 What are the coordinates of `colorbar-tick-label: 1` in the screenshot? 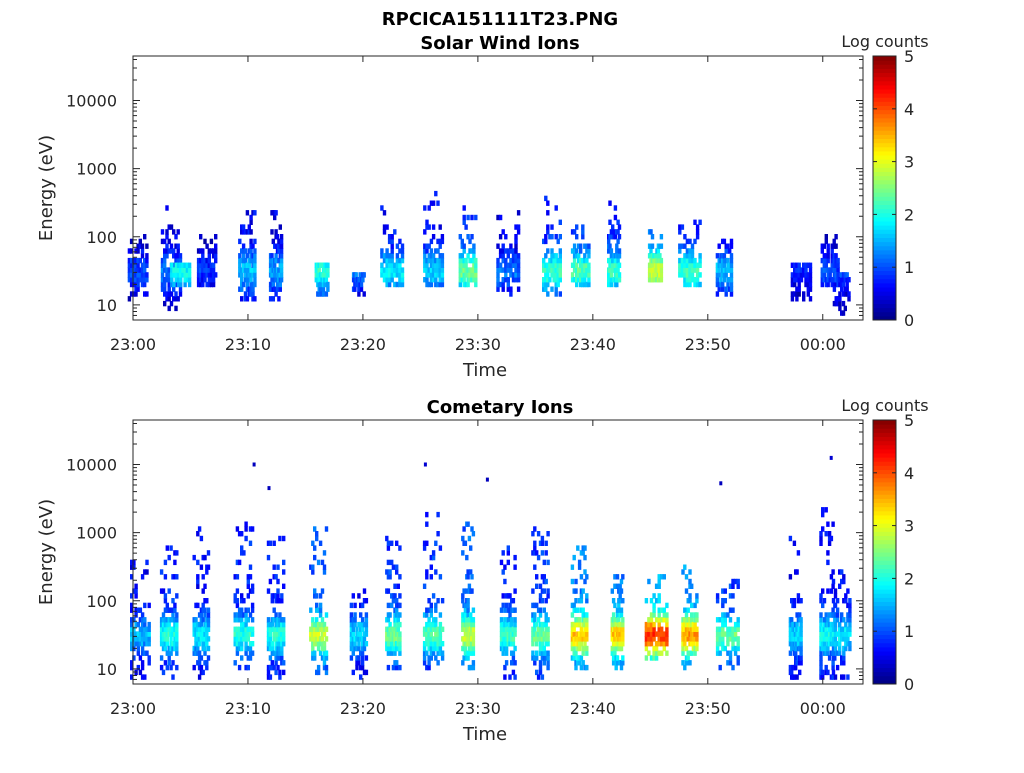 It's located at (909, 267).